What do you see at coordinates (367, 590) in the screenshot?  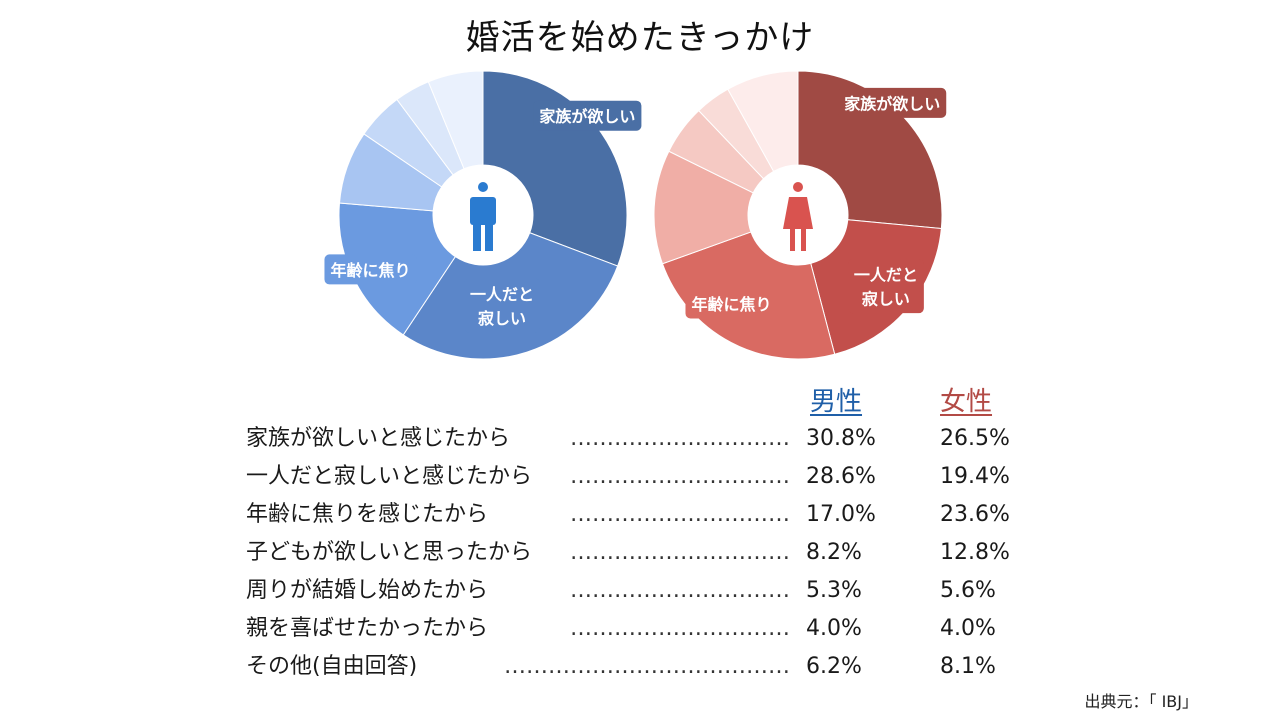 I see `row-label: 周りが結婚し始めたから` at bounding box center [367, 590].